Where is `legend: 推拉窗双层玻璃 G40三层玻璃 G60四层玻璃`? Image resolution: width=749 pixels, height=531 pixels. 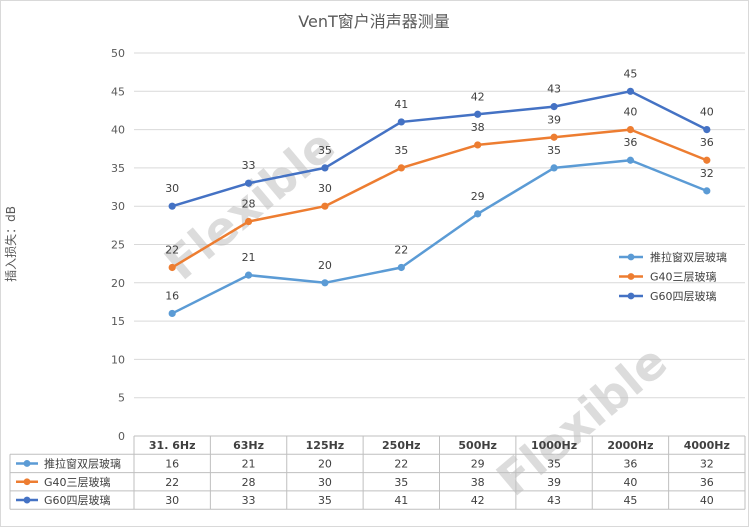
legend: 推拉窗双层玻璃 G40三层玻璃 G60四层玻璃 is located at coordinates (673, 276).